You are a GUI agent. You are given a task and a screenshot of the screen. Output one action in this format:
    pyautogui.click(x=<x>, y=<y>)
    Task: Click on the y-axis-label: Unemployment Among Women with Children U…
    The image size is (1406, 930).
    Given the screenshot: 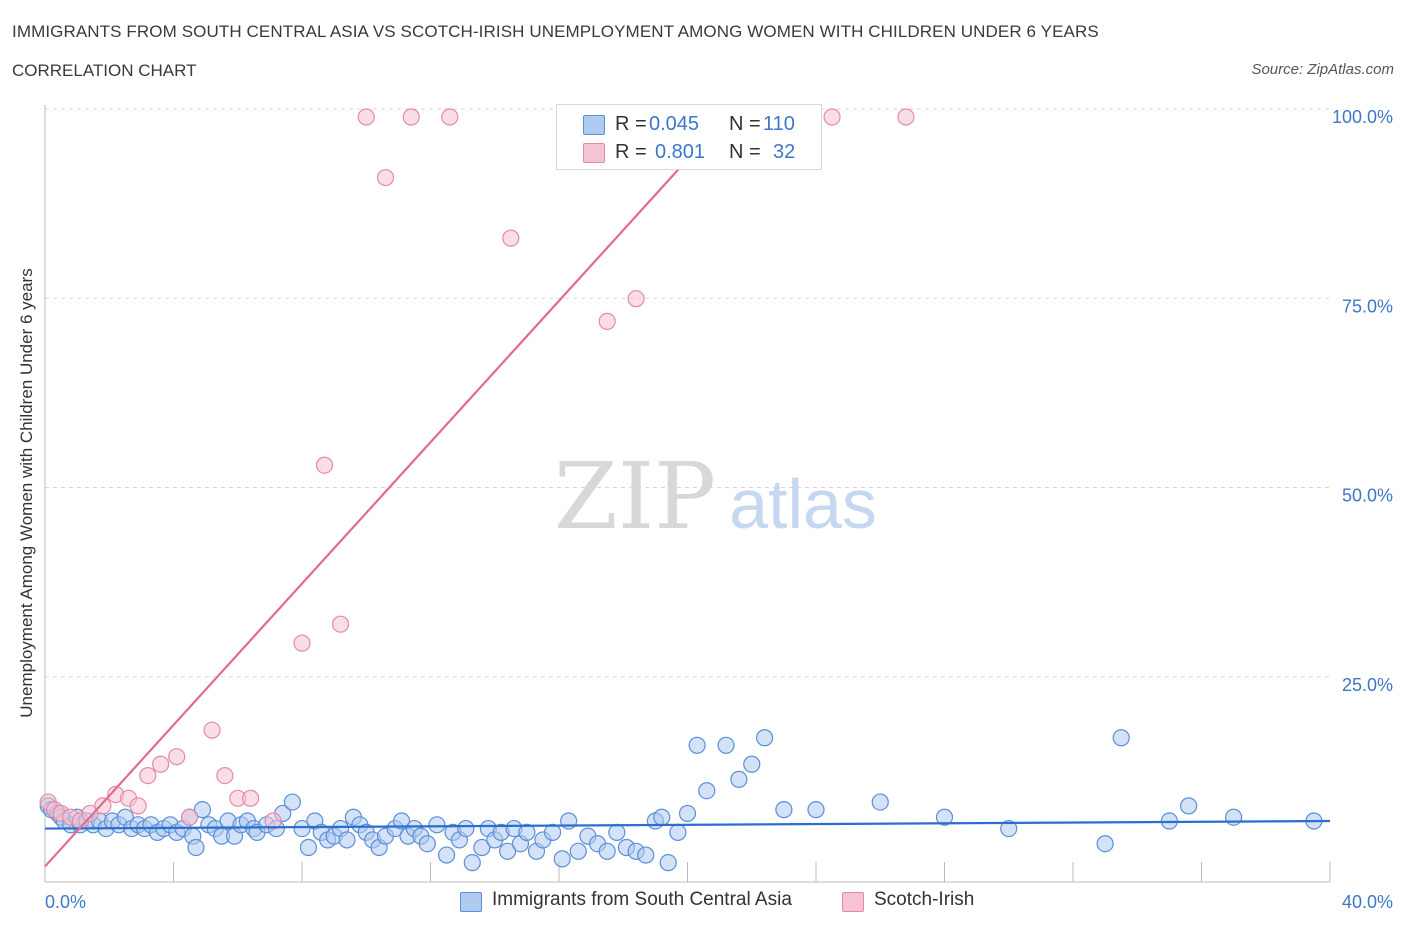 What is the action you would take?
    pyautogui.click(x=26, y=493)
    